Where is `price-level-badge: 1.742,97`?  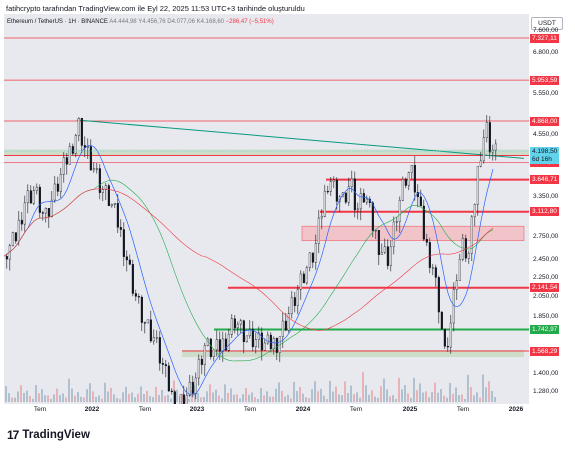 price-level-badge: 1.742,97 is located at coordinates (545, 330).